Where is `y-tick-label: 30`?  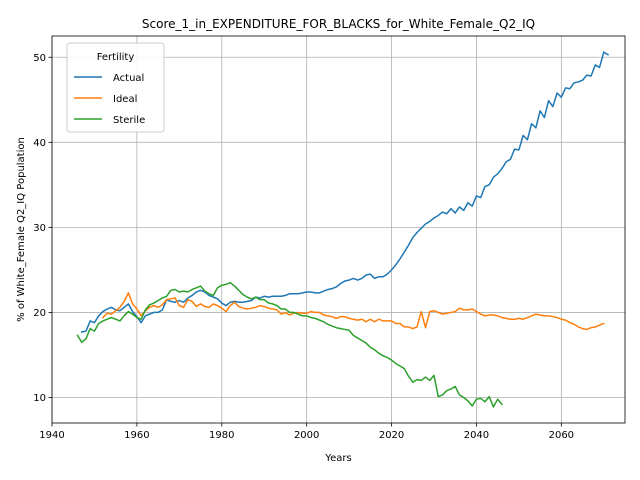 y-tick-label: 30 is located at coordinates (39, 228).